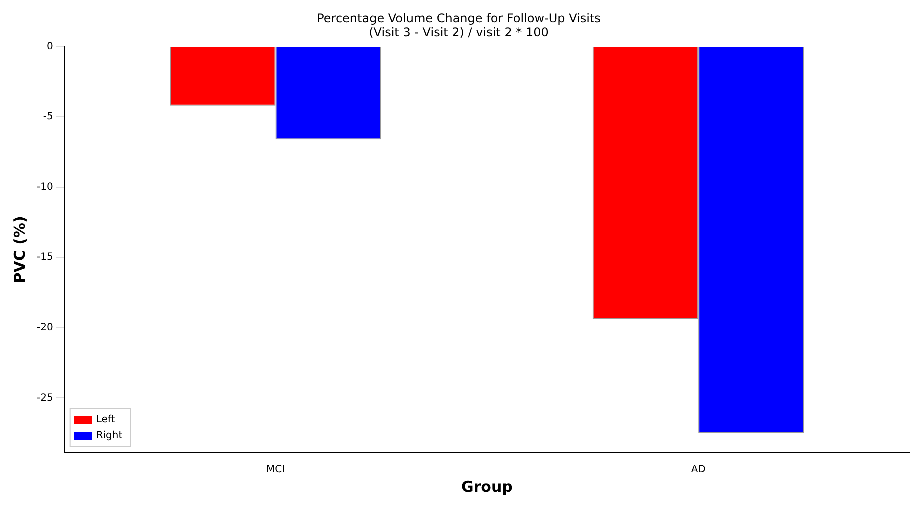  What do you see at coordinates (109, 436) in the screenshot?
I see `legend-label: Right` at bounding box center [109, 436].